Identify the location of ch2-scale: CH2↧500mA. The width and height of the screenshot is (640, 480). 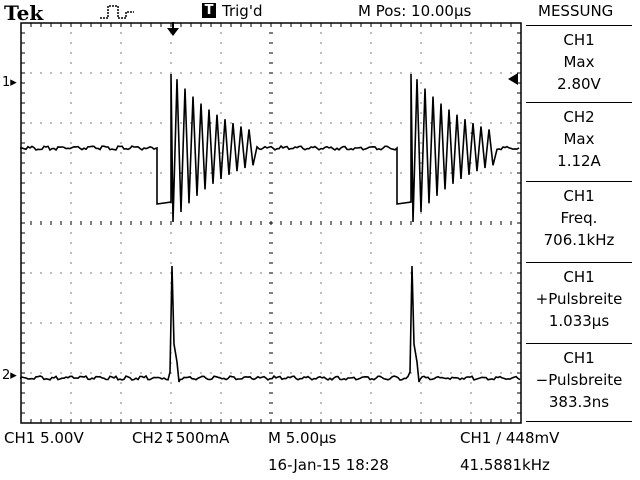
(181, 438).